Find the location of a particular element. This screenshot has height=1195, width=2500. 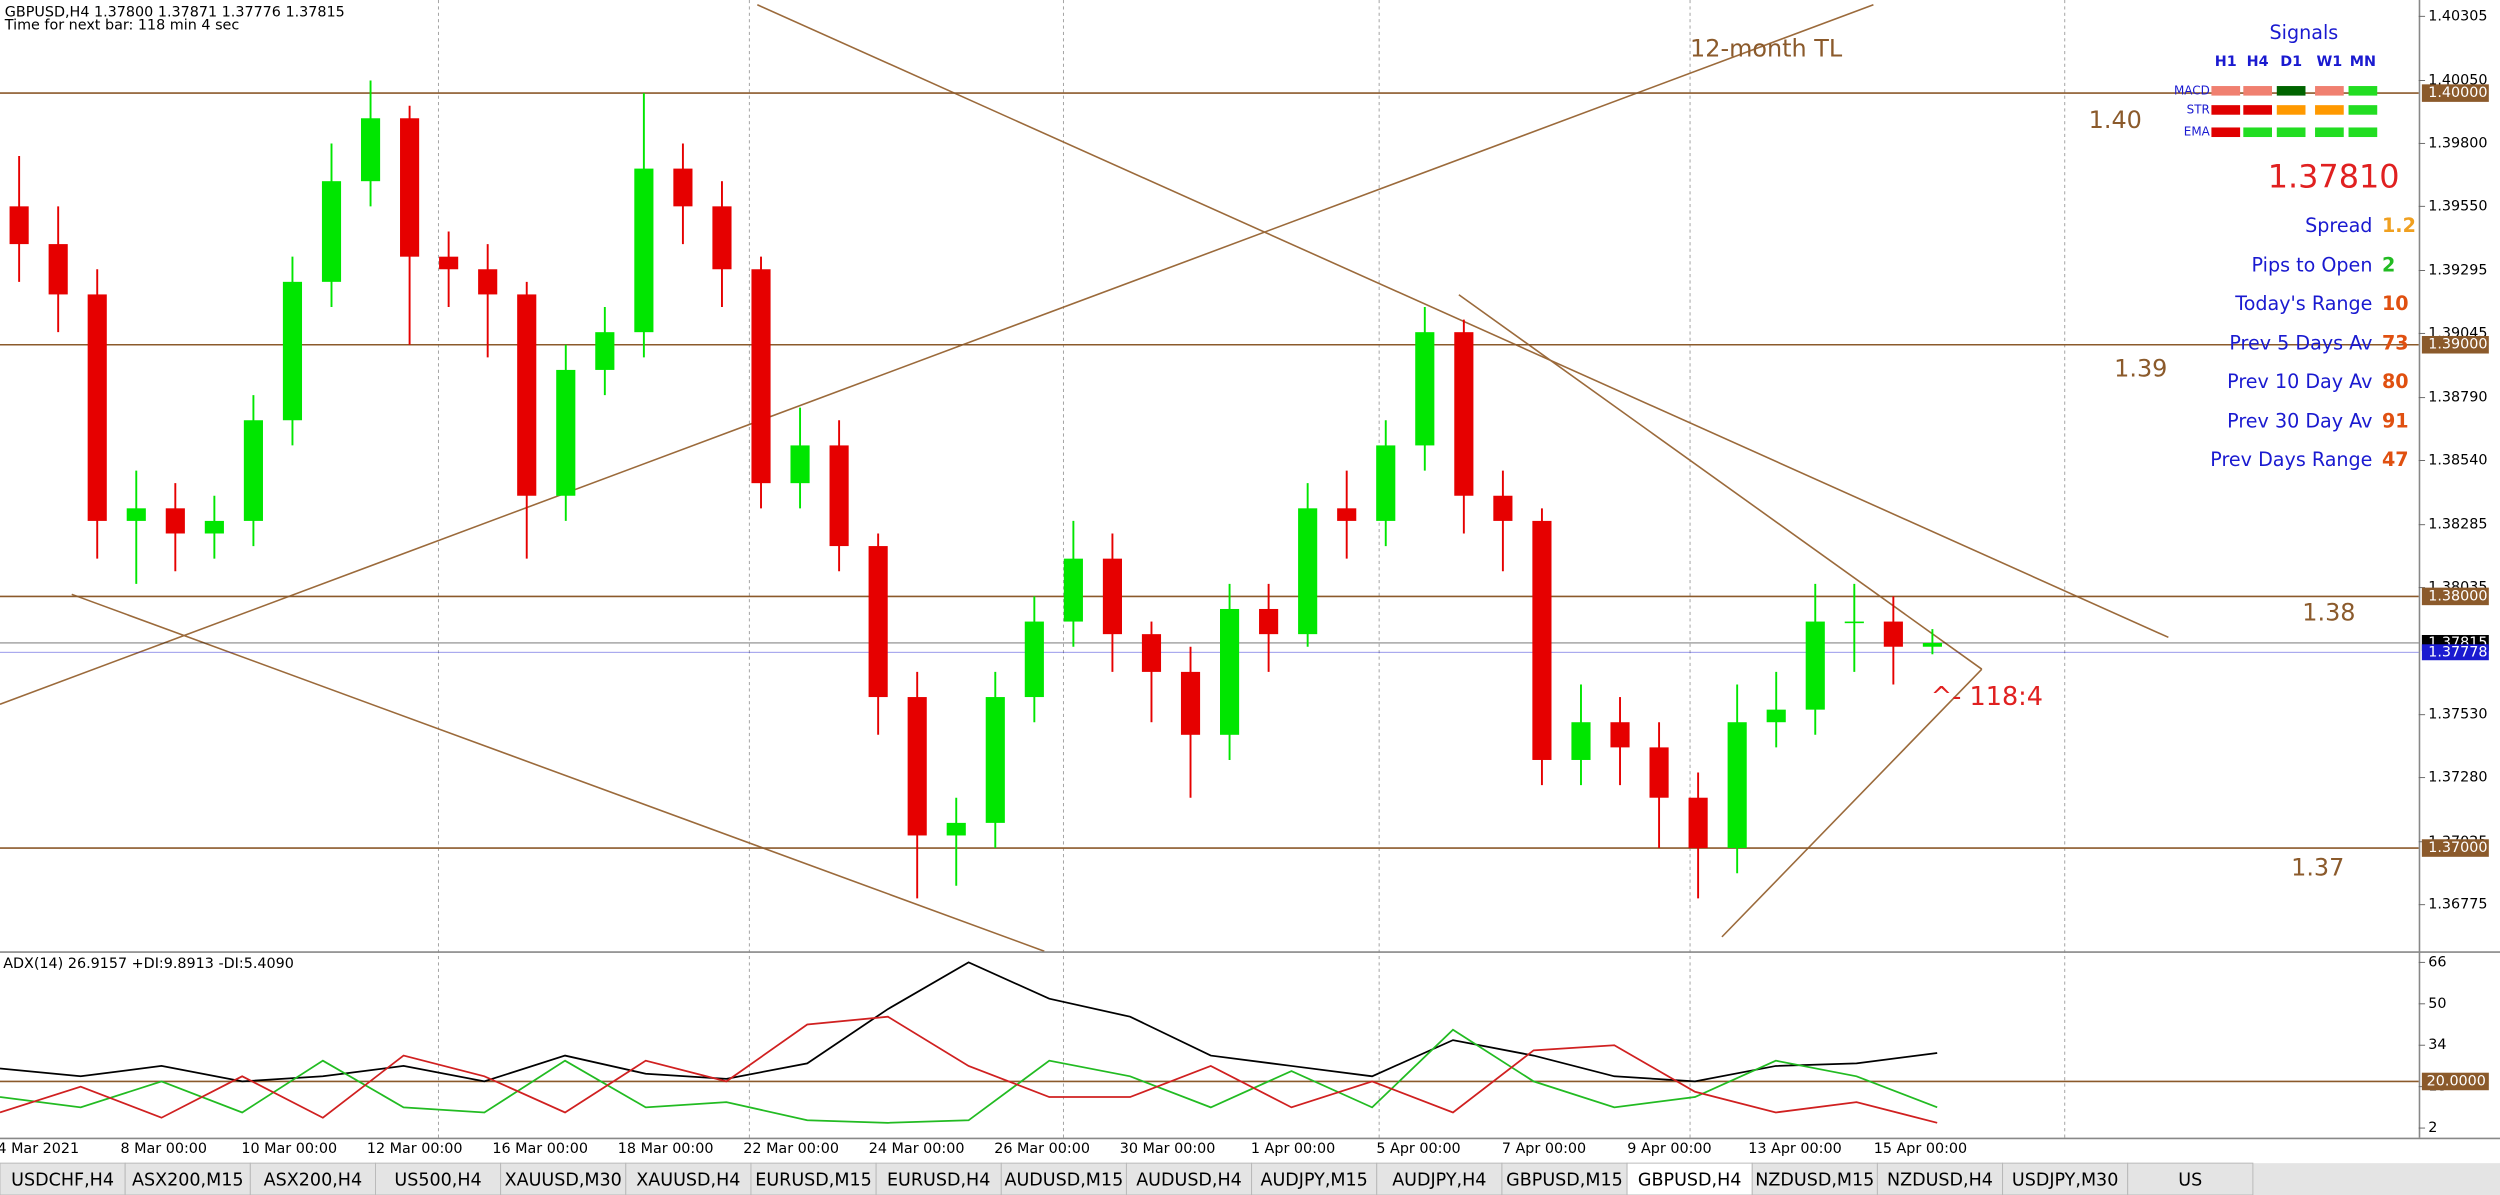

y-tick-label: 1.36775 is located at coordinates (2457, 905).